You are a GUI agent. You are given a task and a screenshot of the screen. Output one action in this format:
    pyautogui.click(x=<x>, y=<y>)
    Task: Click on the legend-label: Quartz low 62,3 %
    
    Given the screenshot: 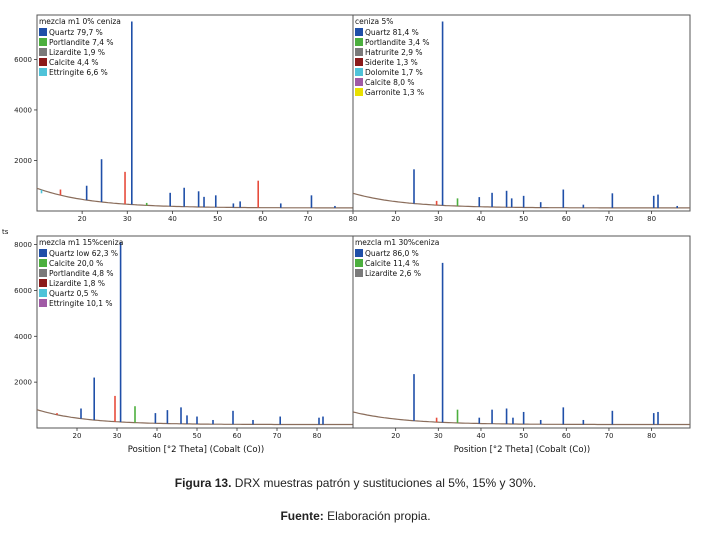 What is the action you would take?
    pyautogui.click(x=83, y=253)
    